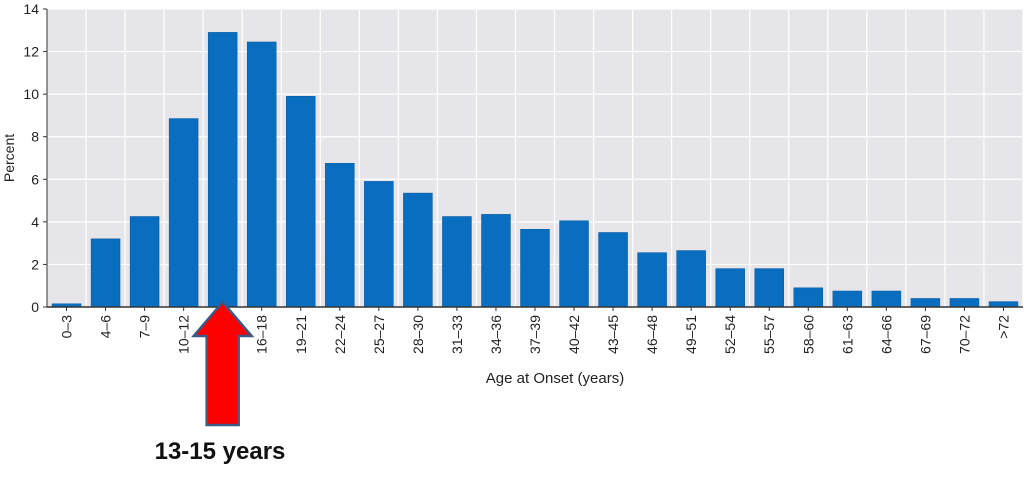 This screenshot has width=1024, height=492. What do you see at coordinates (847, 334) in the screenshot?
I see `x-tick-label: 61–63` at bounding box center [847, 334].